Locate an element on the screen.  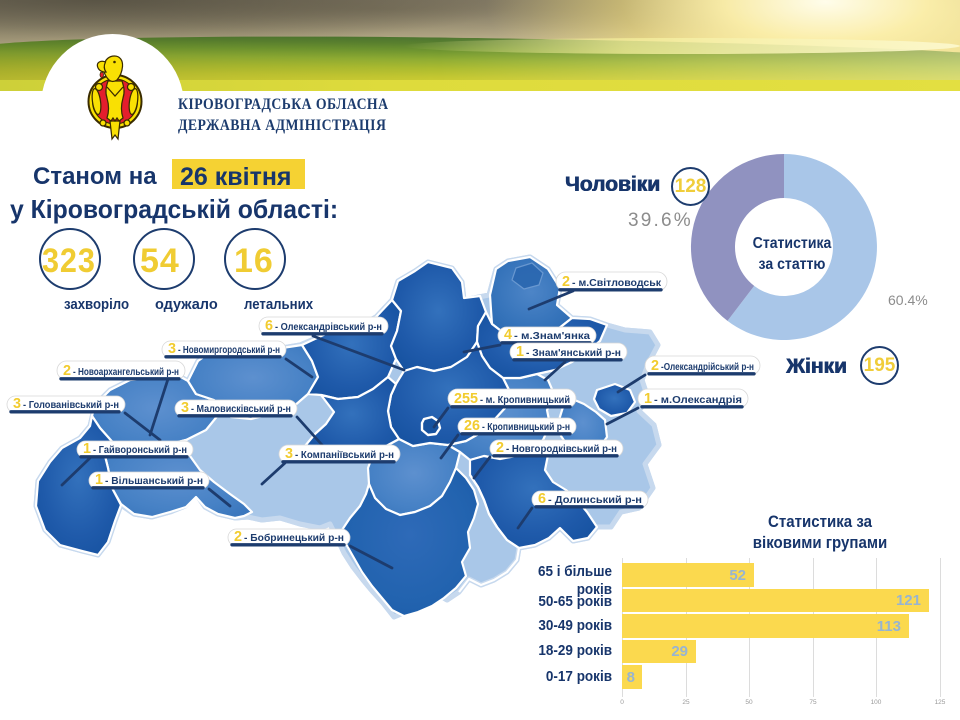
svg-text: - Маловисківський р-н is located at coordinates (241, 409).